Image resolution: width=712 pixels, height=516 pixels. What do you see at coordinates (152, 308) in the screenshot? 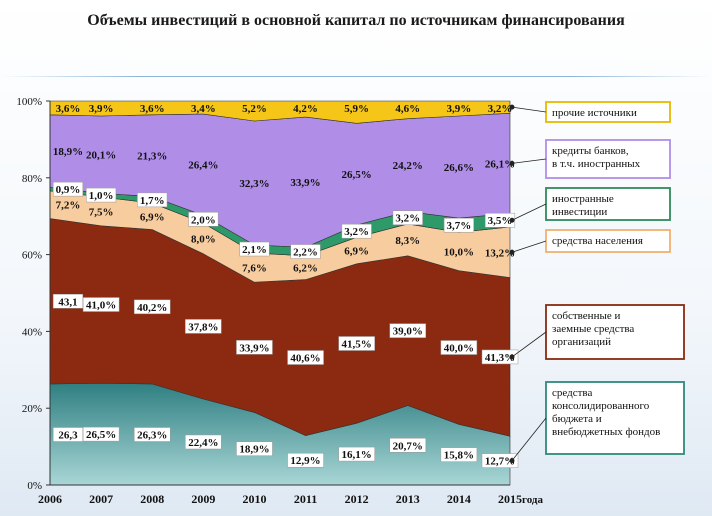
I see `data-label: 40,2%` at bounding box center [152, 308].